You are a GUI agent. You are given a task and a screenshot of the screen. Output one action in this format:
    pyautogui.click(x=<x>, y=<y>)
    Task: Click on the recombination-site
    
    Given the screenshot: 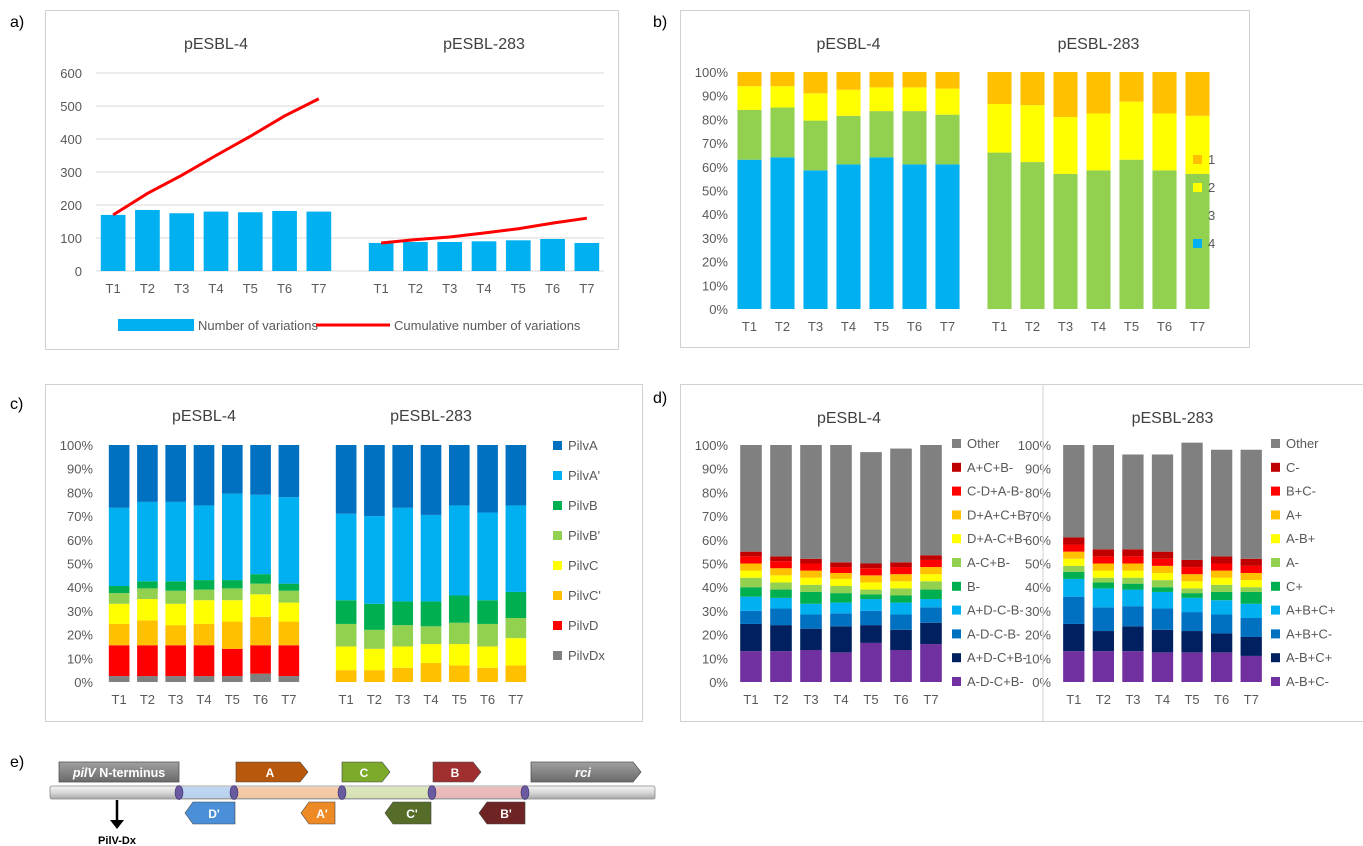 What is the action you would take?
    pyautogui.click(x=432, y=792)
    